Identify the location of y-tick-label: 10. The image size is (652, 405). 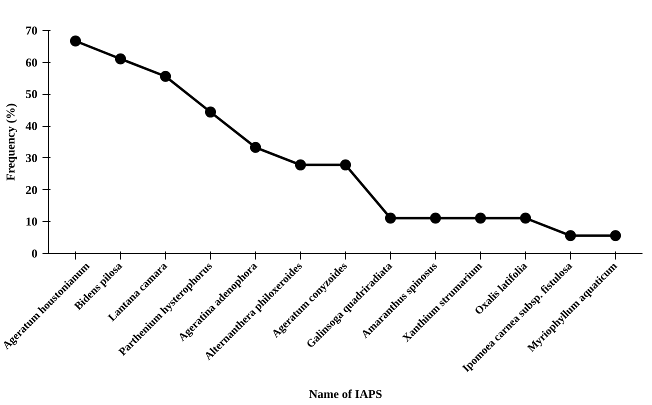
(32, 221).